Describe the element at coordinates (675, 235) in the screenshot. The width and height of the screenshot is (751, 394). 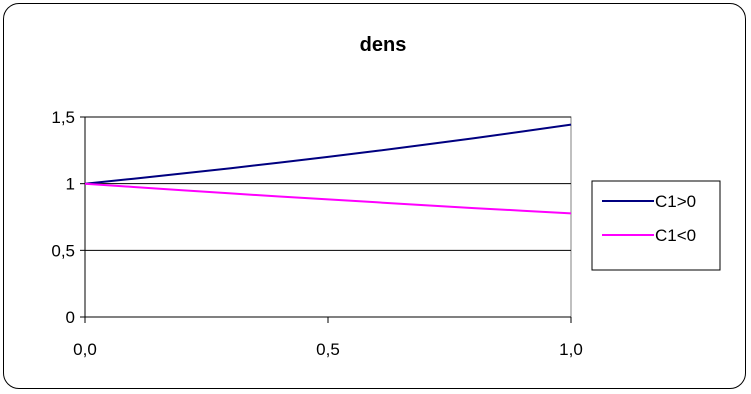
I see `legend-label: C1<0` at that location.